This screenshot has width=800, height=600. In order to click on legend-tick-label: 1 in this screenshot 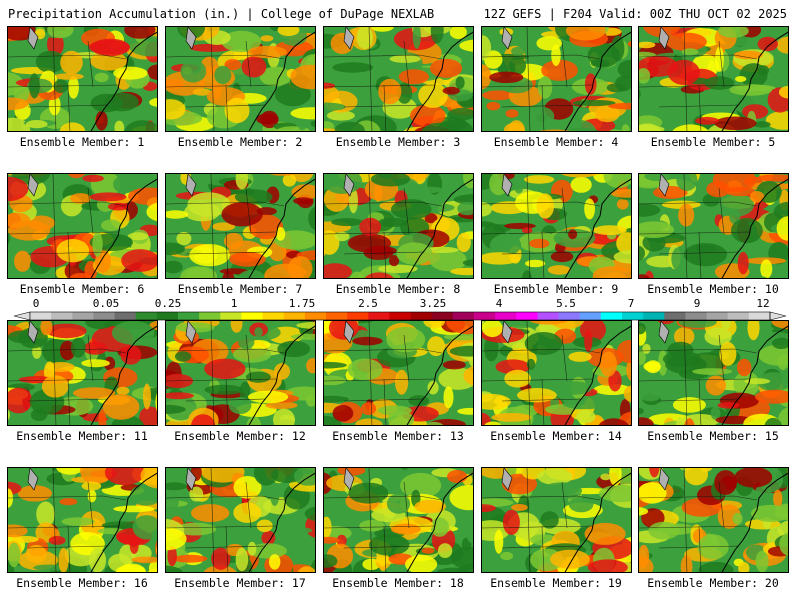, I will do `click(234, 303)`.